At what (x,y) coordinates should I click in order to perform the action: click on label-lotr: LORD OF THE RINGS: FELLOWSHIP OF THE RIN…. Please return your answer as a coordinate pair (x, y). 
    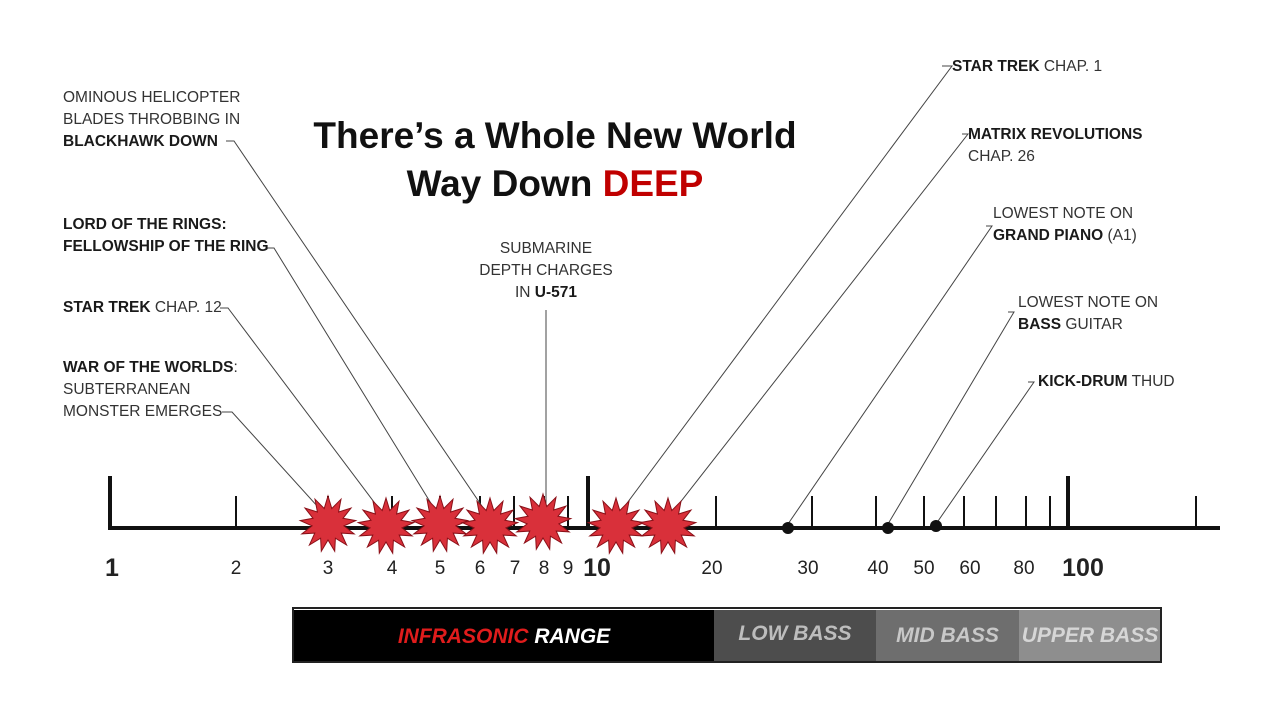
    Looking at the image, I should click on (166, 236).